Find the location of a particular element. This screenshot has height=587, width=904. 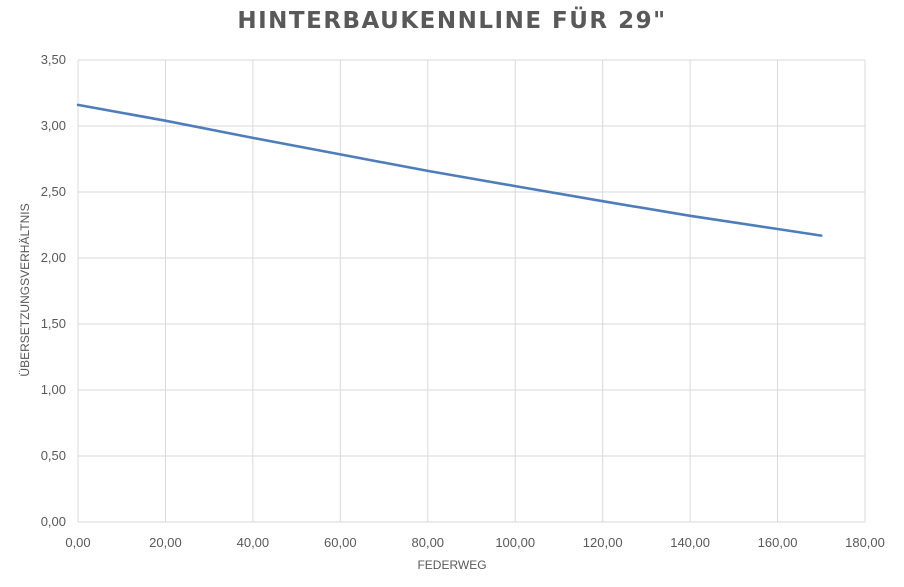

y-tick-label: 3,00 is located at coordinates (53, 125).